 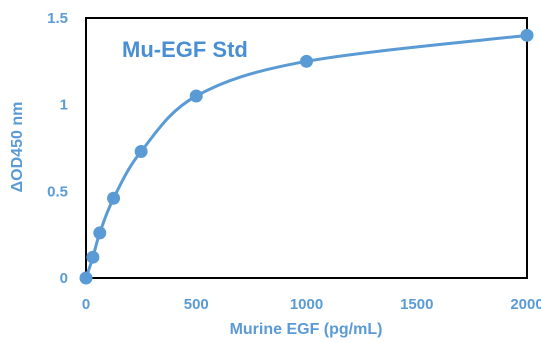 What do you see at coordinates (306, 304) in the screenshot?
I see `x-tick-label: 1000` at bounding box center [306, 304].